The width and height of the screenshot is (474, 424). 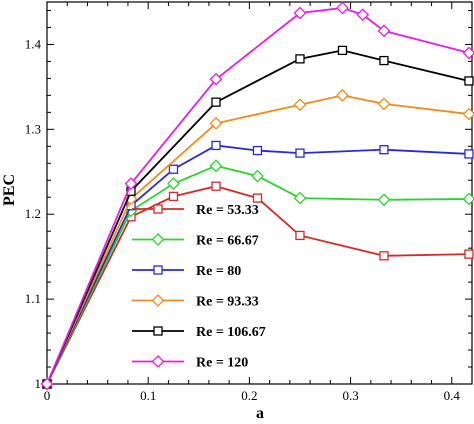 I want to click on legend-label: Re = 80, so click(x=218, y=271).